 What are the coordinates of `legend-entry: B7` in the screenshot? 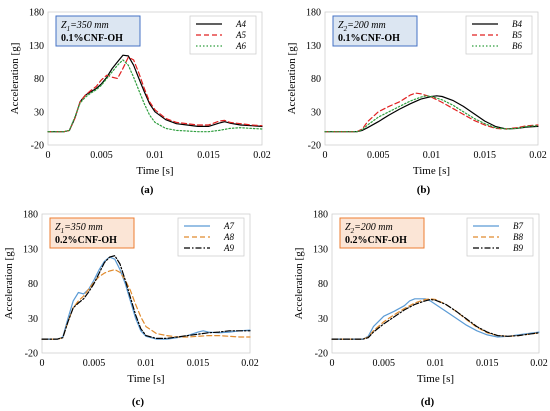 It's located at (518, 226).